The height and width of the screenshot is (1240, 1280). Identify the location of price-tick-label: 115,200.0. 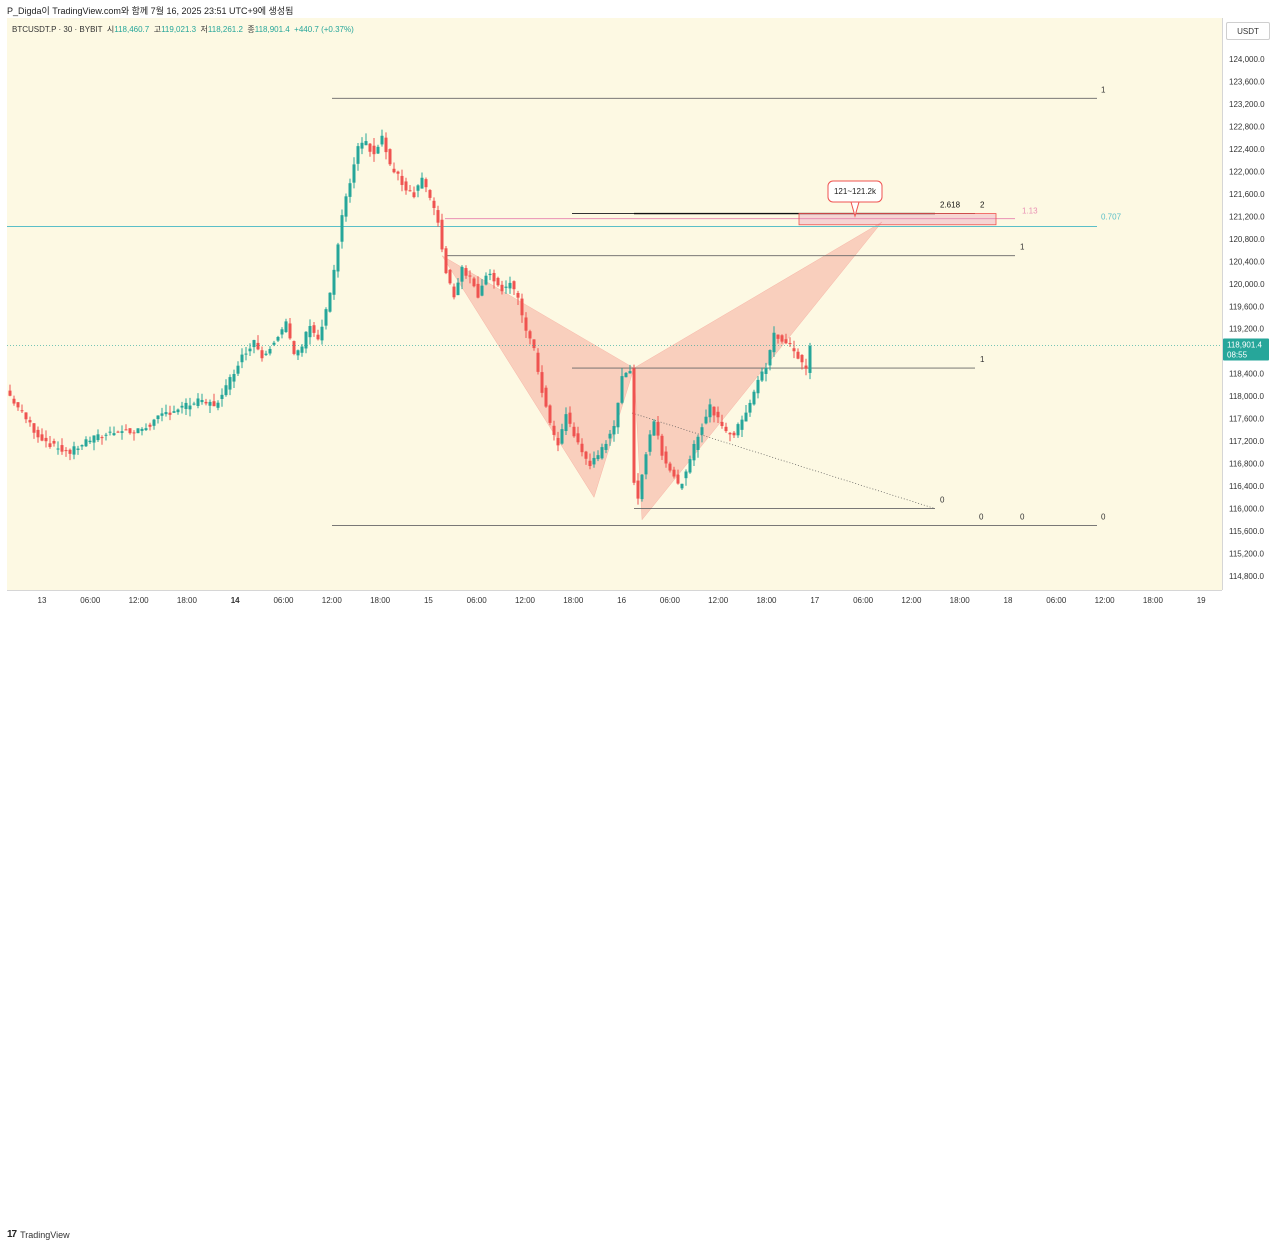
(1247, 554).